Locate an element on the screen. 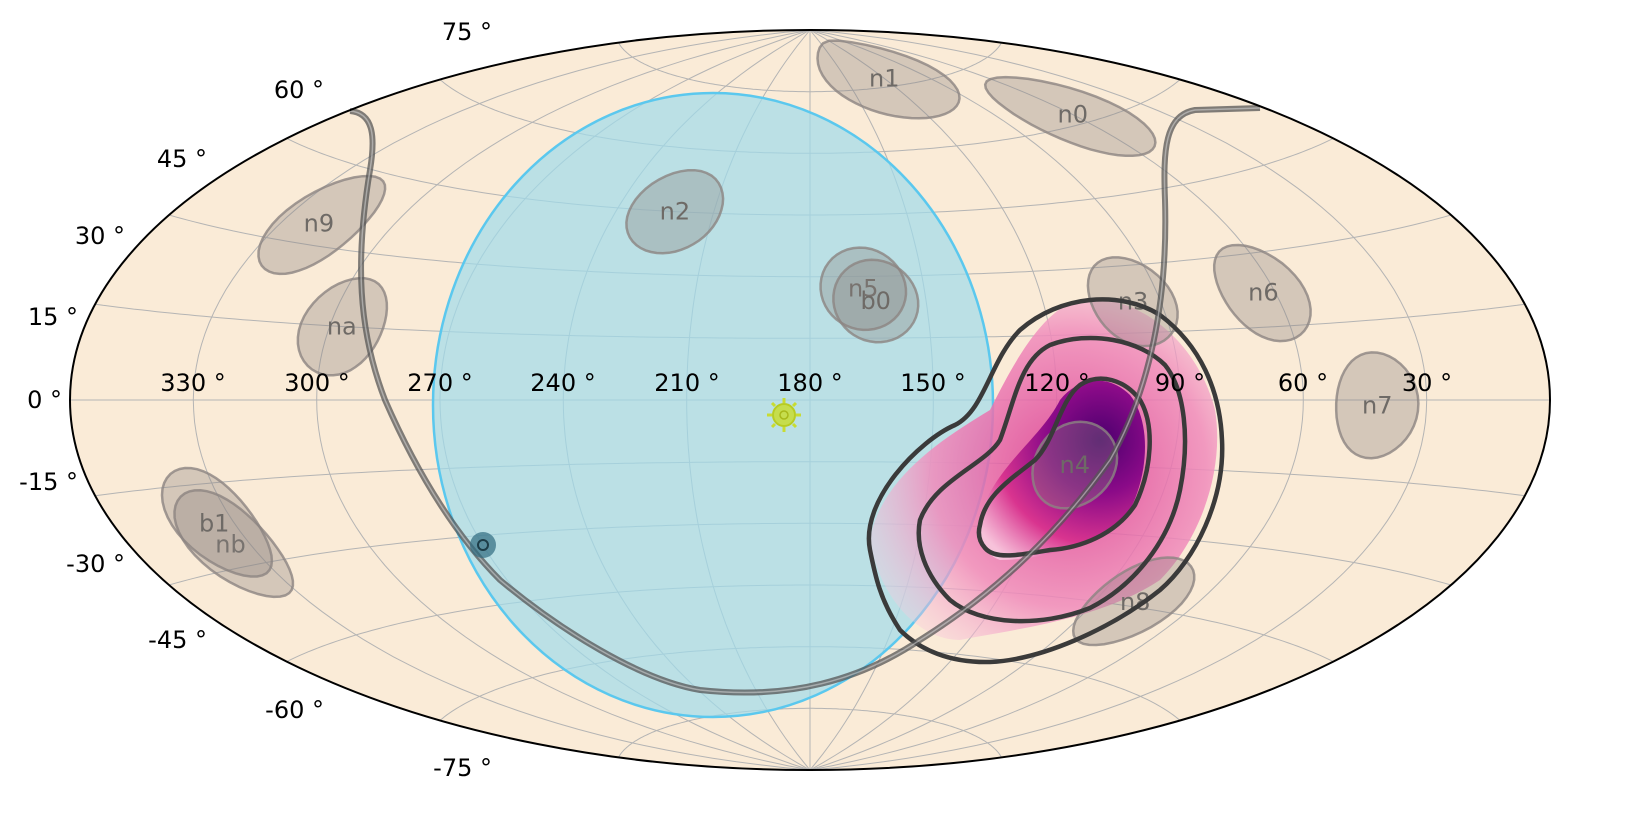  lon-label-120: 120 ° is located at coordinates (1056, 383).